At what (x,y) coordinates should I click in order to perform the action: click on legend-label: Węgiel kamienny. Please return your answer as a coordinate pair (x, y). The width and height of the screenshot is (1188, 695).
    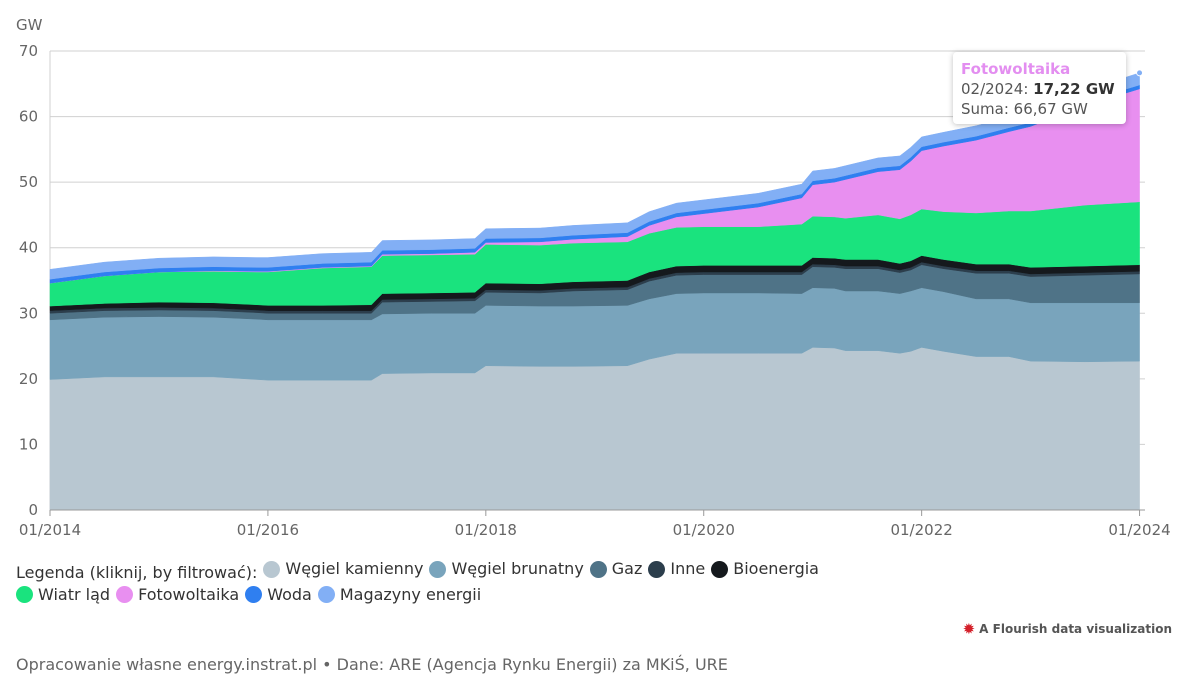
    Looking at the image, I should click on (354, 568).